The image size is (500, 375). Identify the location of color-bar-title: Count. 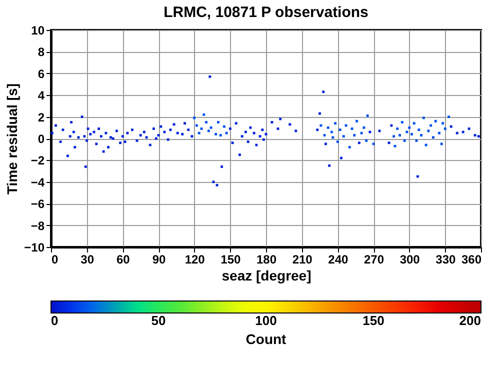
(266, 339).